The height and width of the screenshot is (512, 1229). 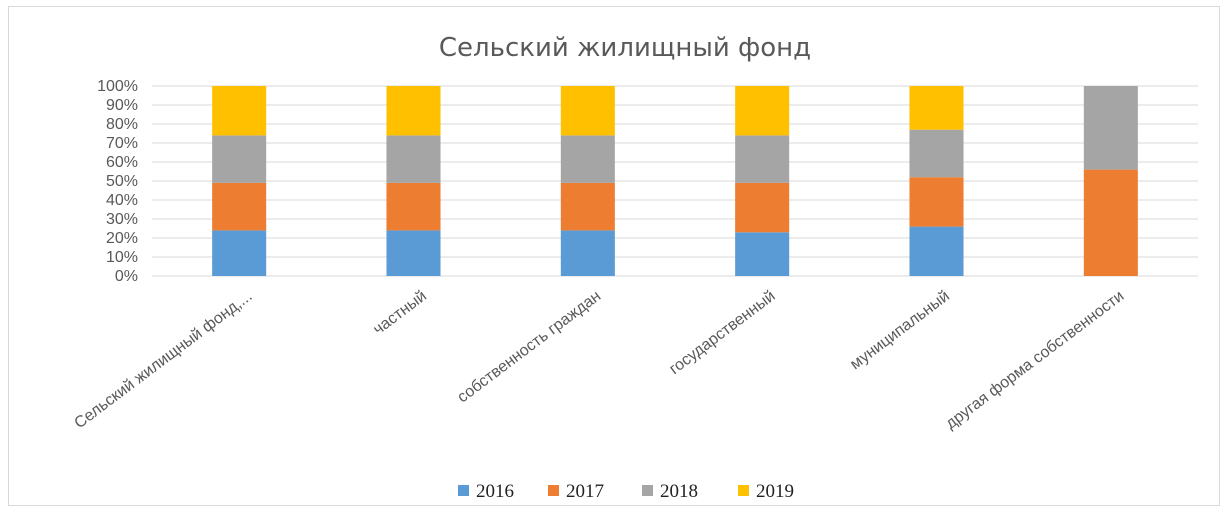 I want to click on y-tick-label: 20%, so click(x=122, y=238).